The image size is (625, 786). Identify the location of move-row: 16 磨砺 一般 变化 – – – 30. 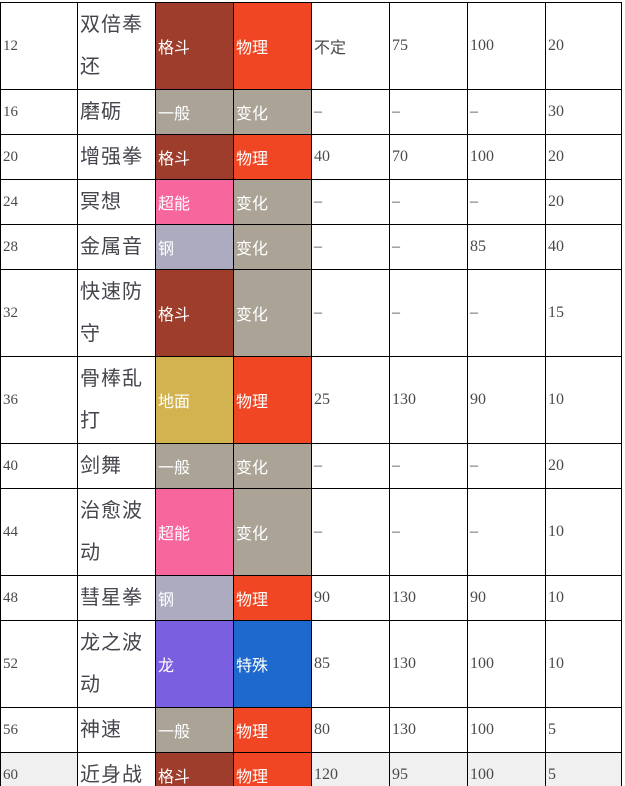
(311, 112).